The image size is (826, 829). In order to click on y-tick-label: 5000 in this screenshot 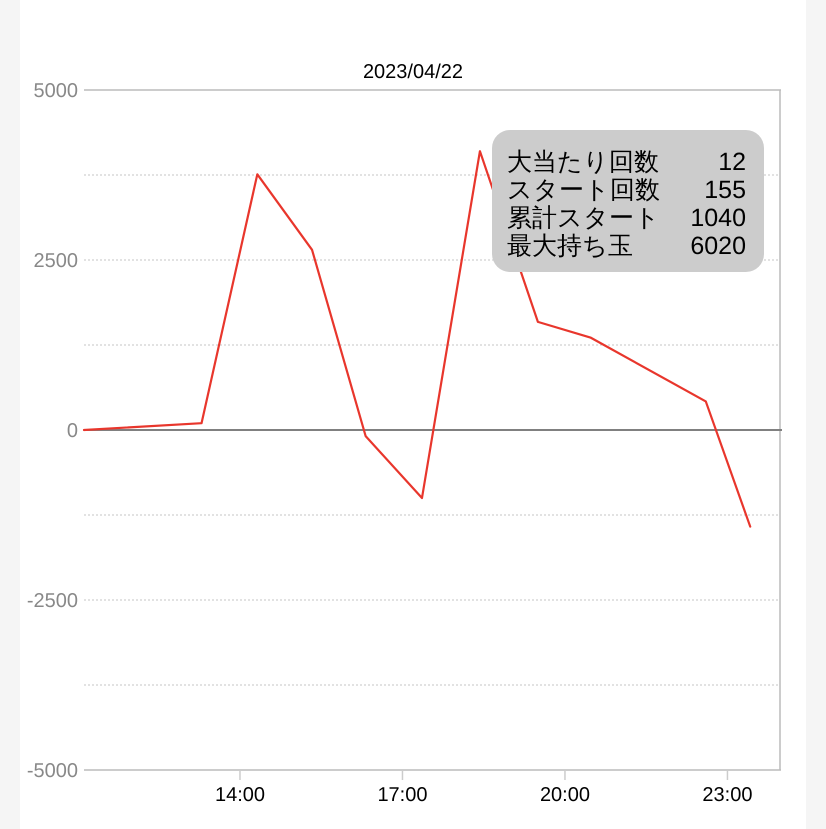, I will do `click(56, 91)`.